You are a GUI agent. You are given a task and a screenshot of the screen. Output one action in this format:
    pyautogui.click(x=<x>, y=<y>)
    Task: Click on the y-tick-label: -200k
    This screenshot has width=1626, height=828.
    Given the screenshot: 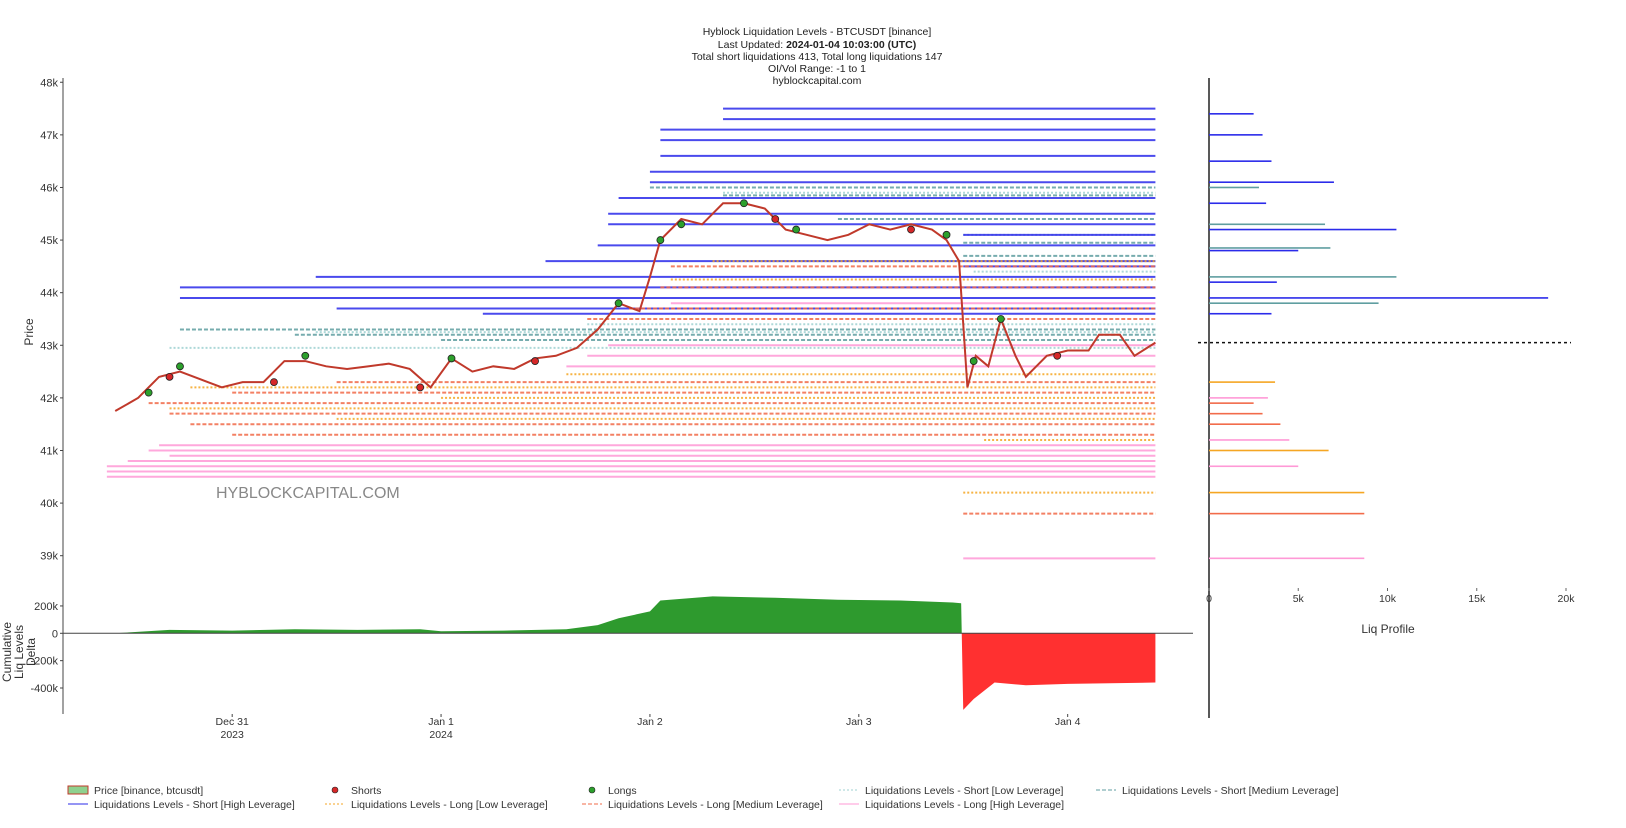 What is the action you would take?
    pyautogui.click(x=44, y=662)
    